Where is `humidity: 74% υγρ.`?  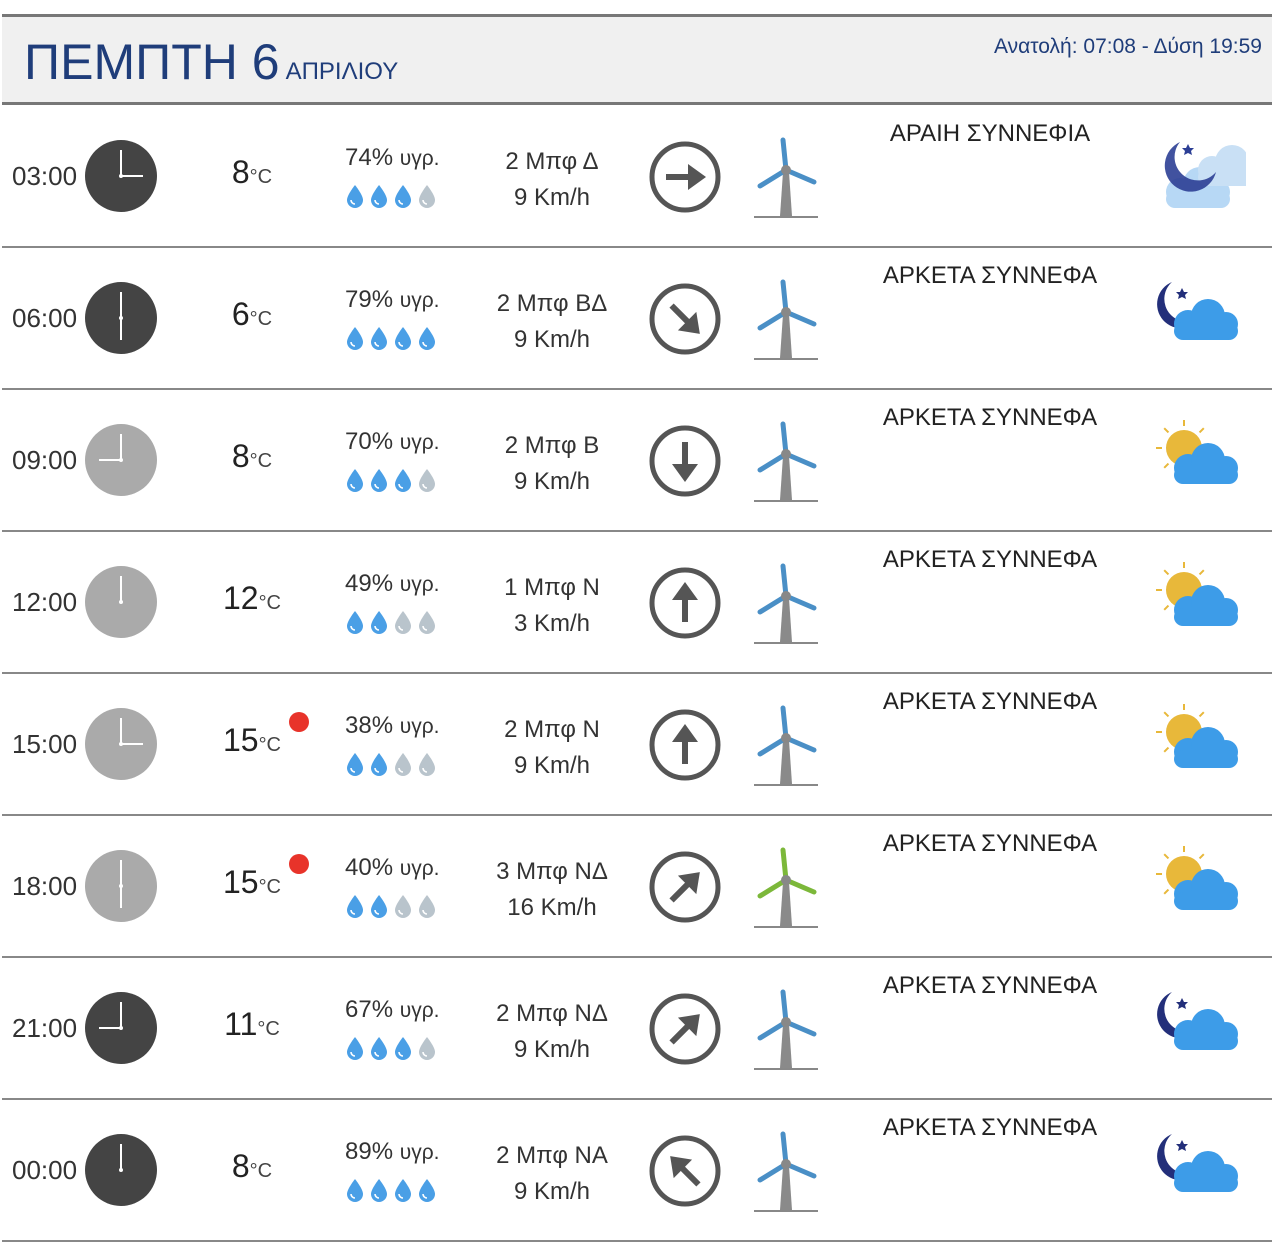
humidity: 74% υγρ. is located at coordinates (392, 158).